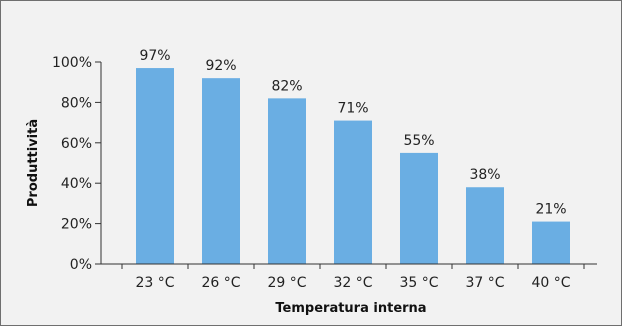 This screenshot has height=327, width=622. I want to click on y-tick-label-2: 40%, so click(76, 184).